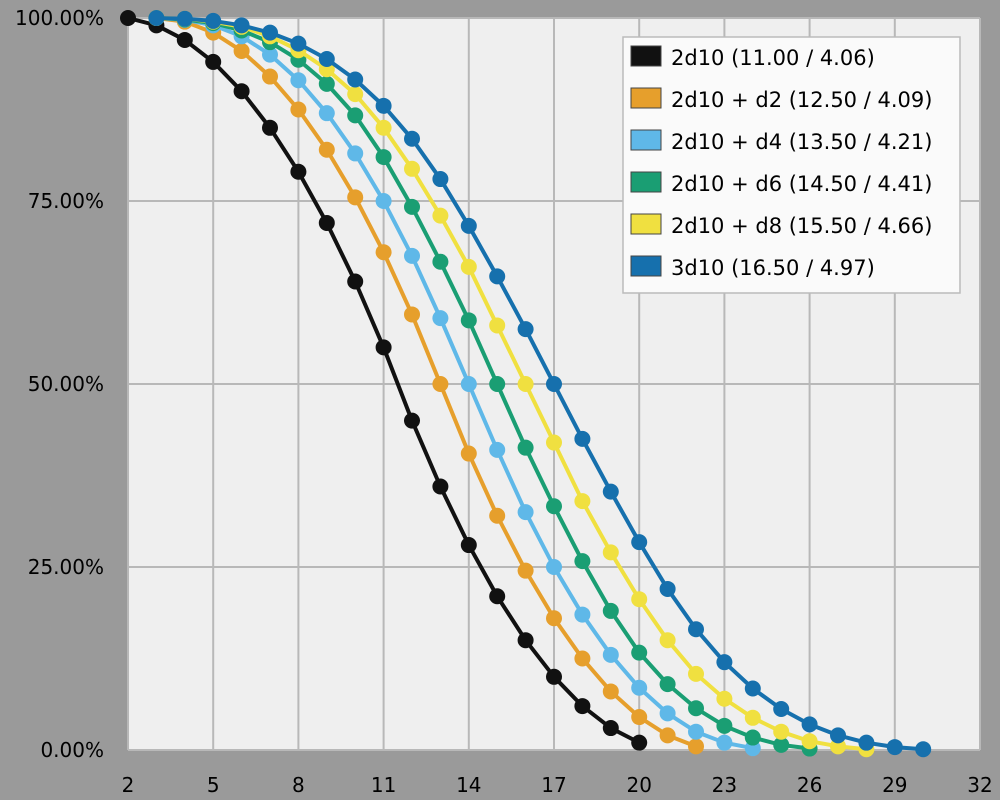 The width and height of the screenshot is (1000, 800). Describe the element at coordinates (557, 785) in the screenshot. I see `x-axis-tick-labels: 2 5 8 11 14 17 20 23 26 29 32` at that location.